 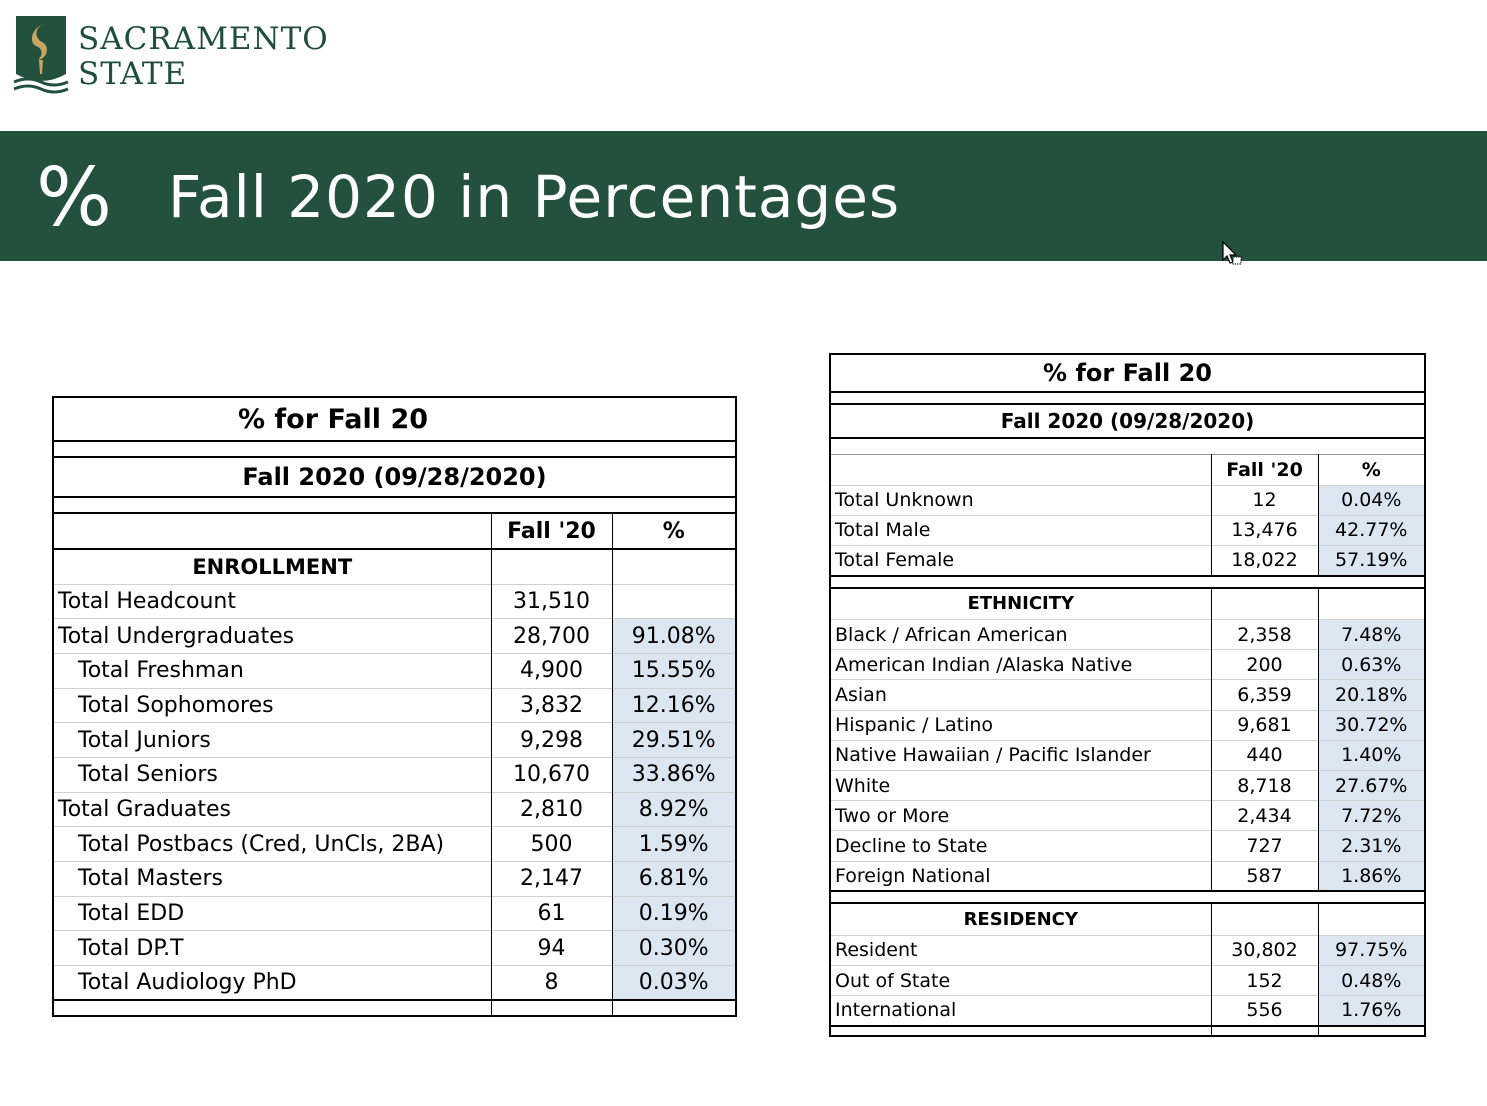 I want to click on slide-title: Fall 2020 in Percentages, so click(x=534, y=197).